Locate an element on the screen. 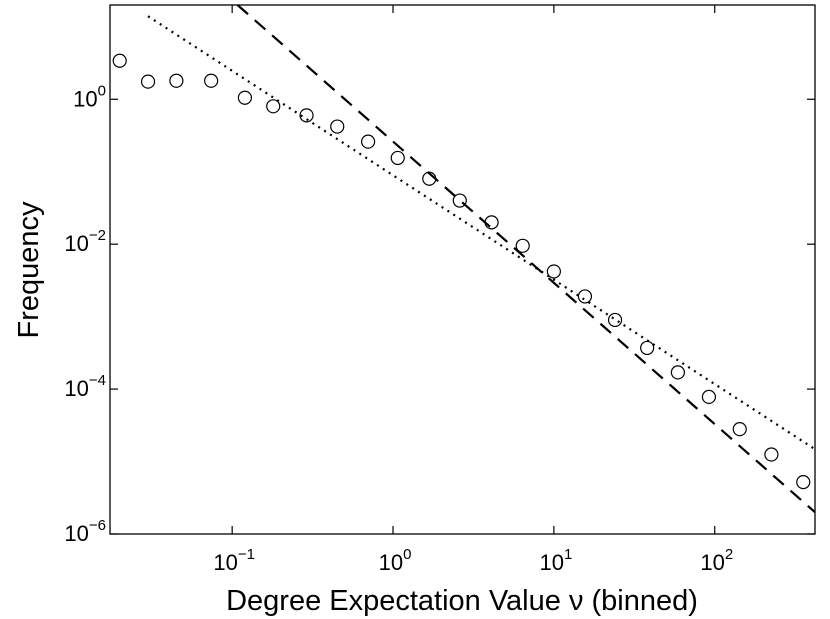 This screenshot has width=830, height=619. y-tick-label: 10⁻⁶ is located at coordinates (85, 531).